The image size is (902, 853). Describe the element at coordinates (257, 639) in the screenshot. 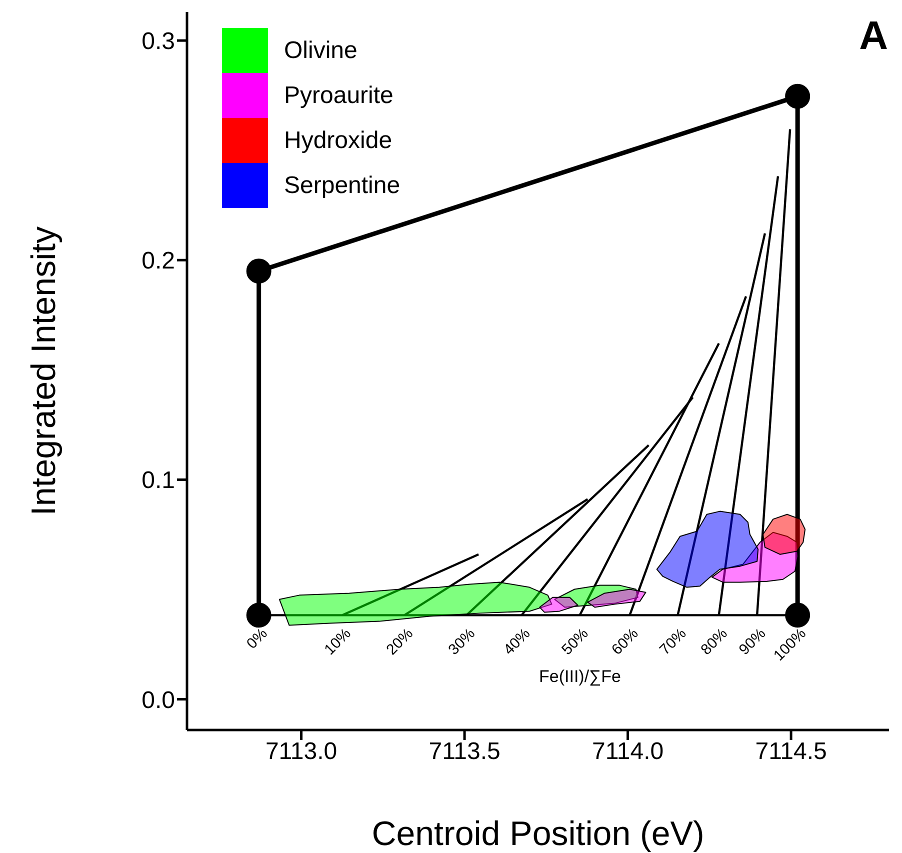

I see `annotation: 0%` at that location.